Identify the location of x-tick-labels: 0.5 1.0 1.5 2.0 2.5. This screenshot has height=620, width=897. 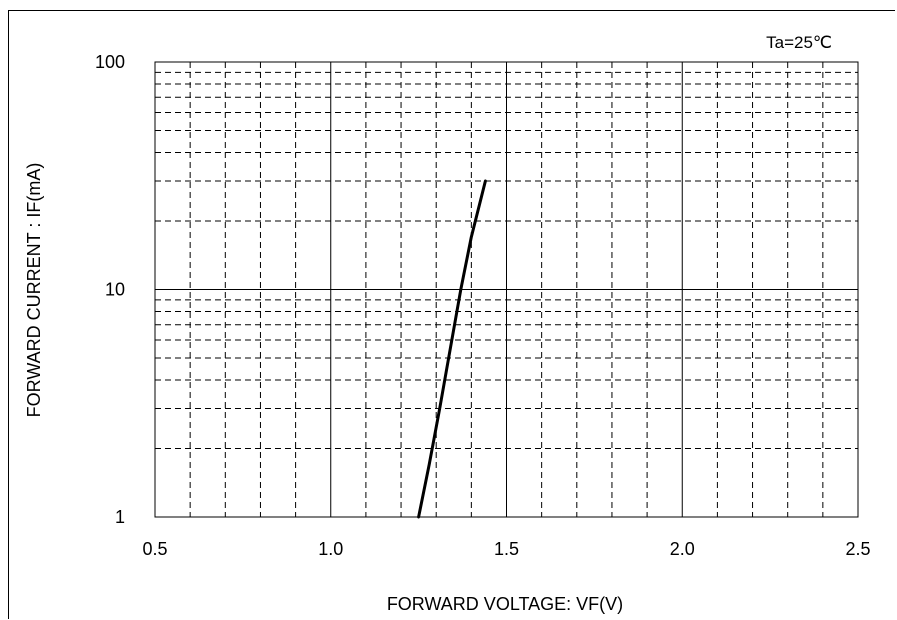
(506, 549).